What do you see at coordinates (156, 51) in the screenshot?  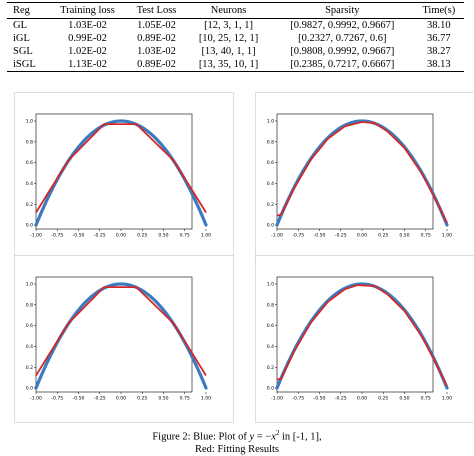 I see `cell-test-loss: 1.03E-02` at bounding box center [156, 51].